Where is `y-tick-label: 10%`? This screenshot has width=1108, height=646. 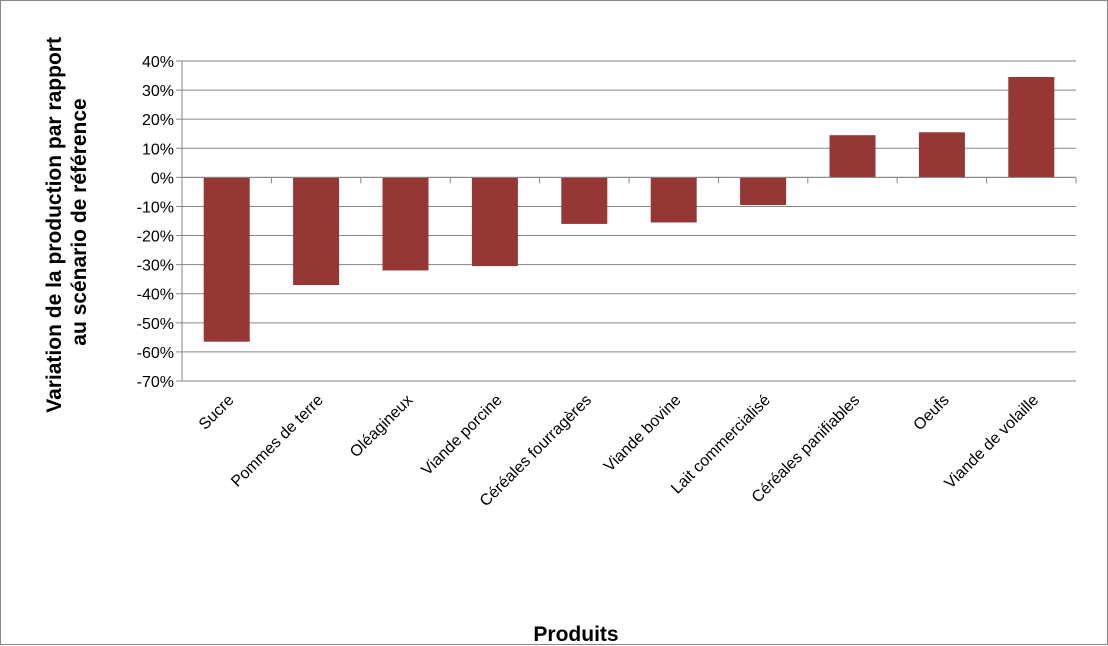
y-tick-label: 10% is located at coordinates (158, 149).